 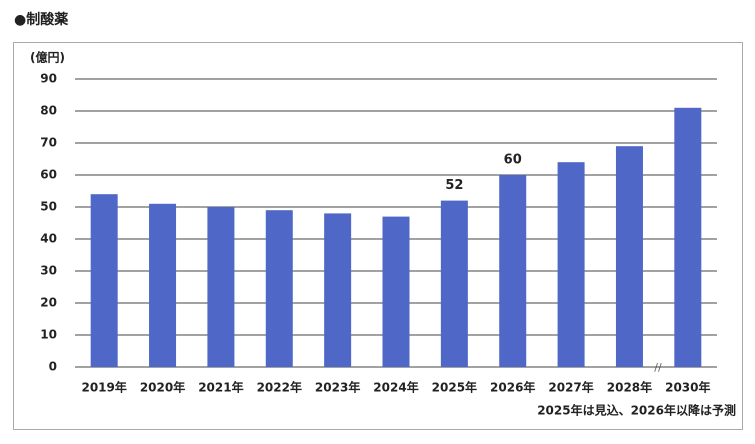 I want to click on y-tick-label: 70, so click(x=48, y=143).